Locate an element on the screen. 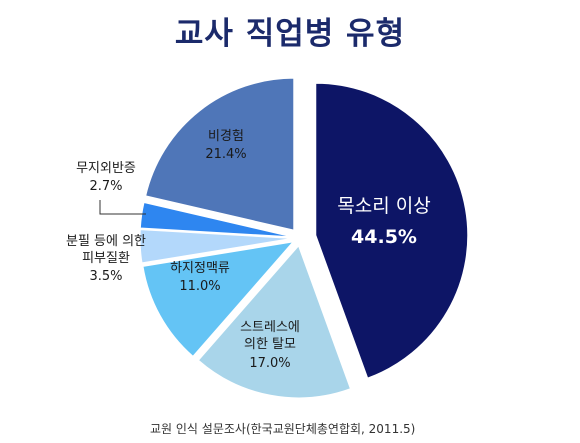 Image resolution: width=580 pixels, height=443 pixels. slice-value-label: 21.4% is located at coordinates (225, 154).